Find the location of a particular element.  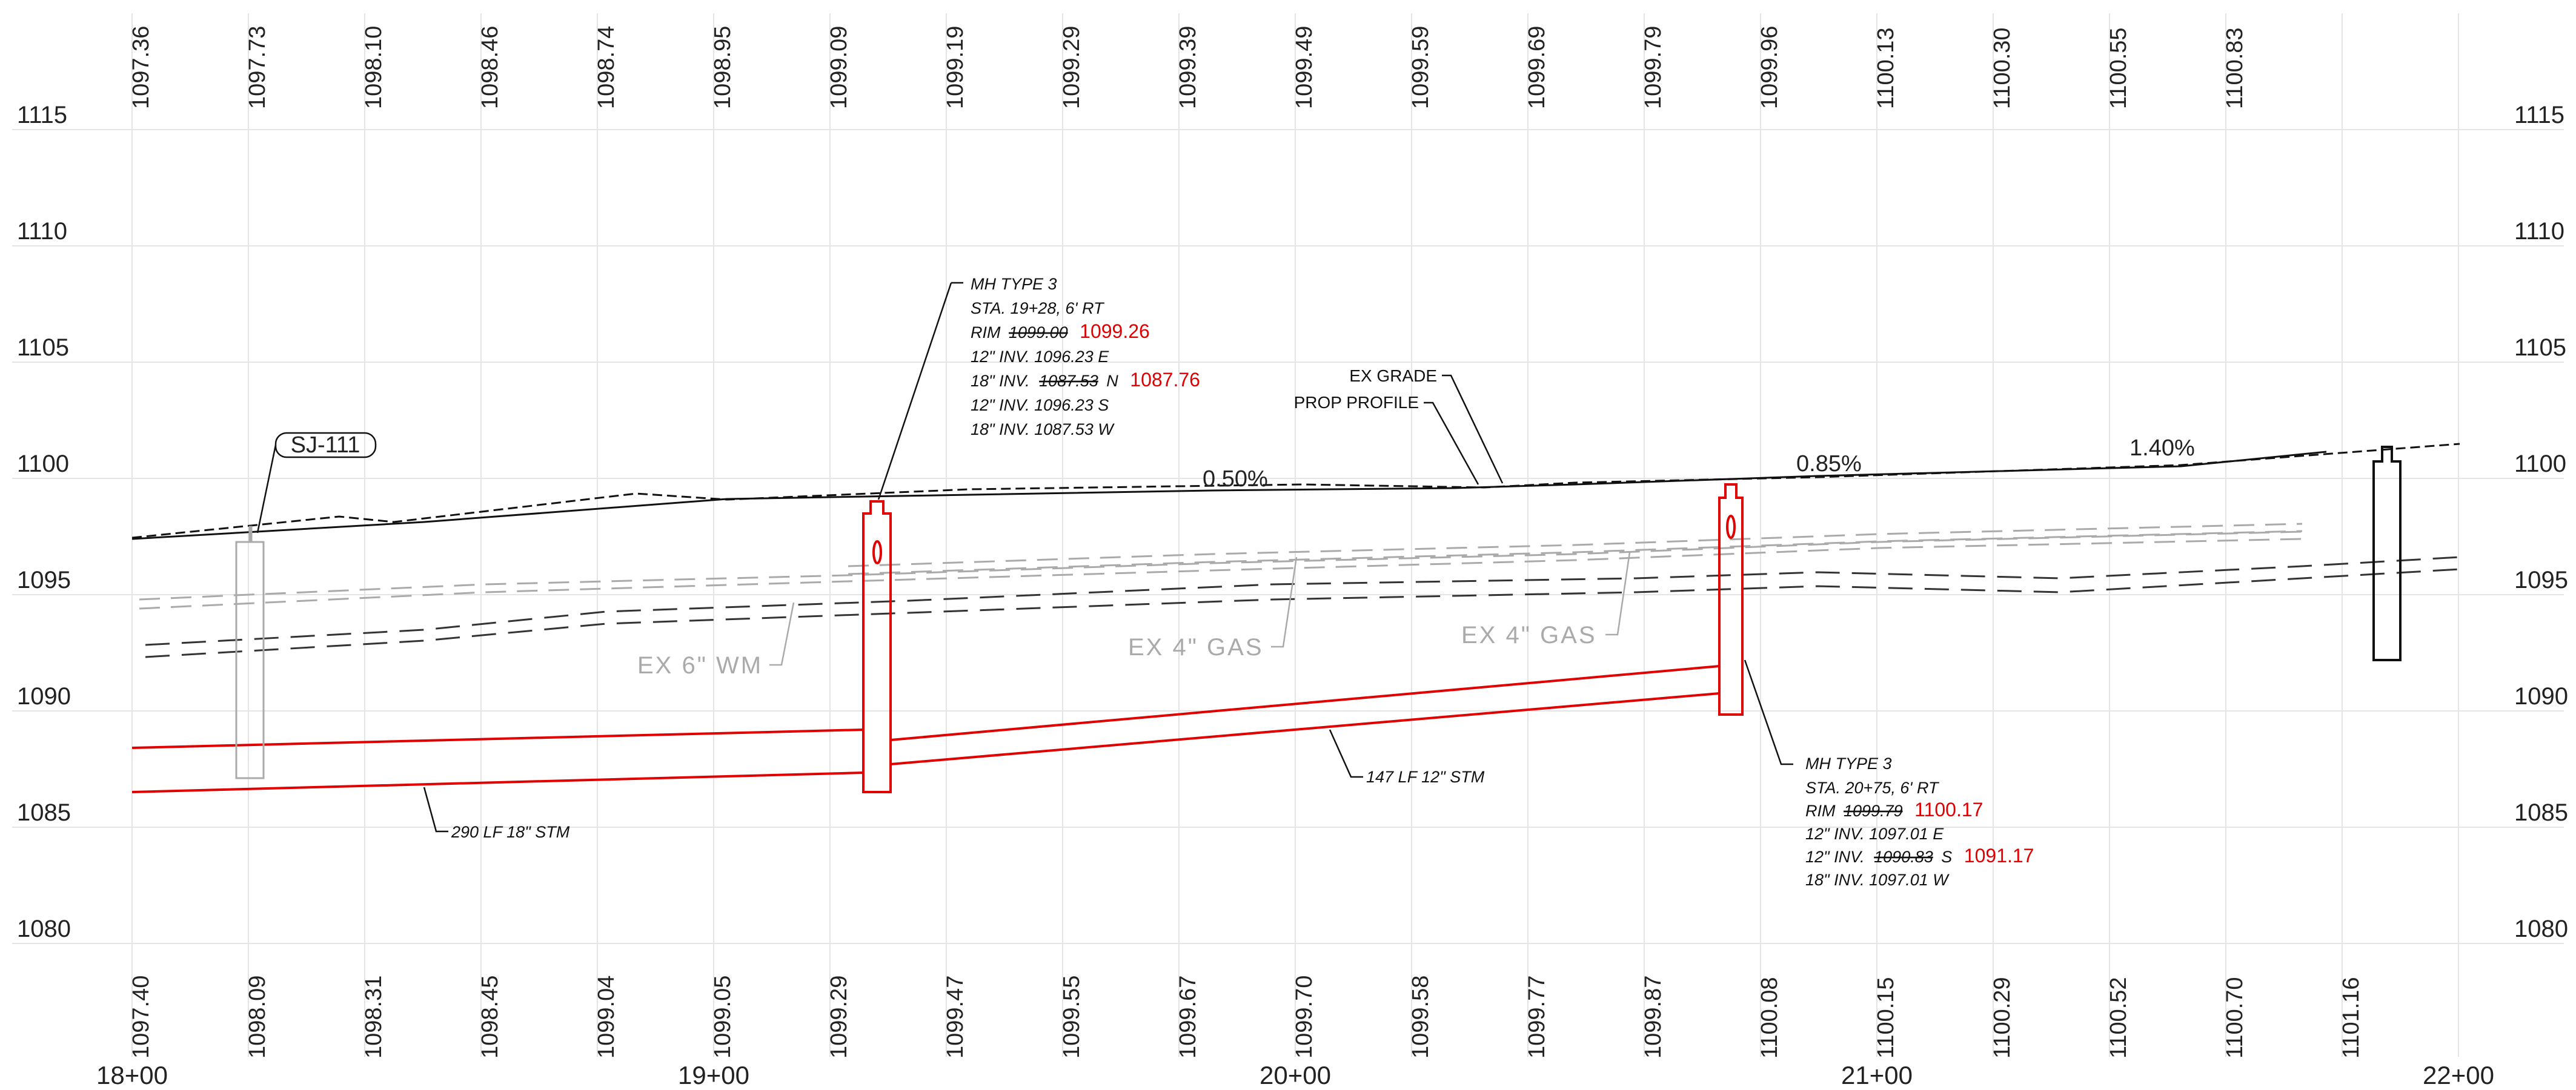

elevation-tick-label: 1099.77 is located at coordinates (1537, 1017).